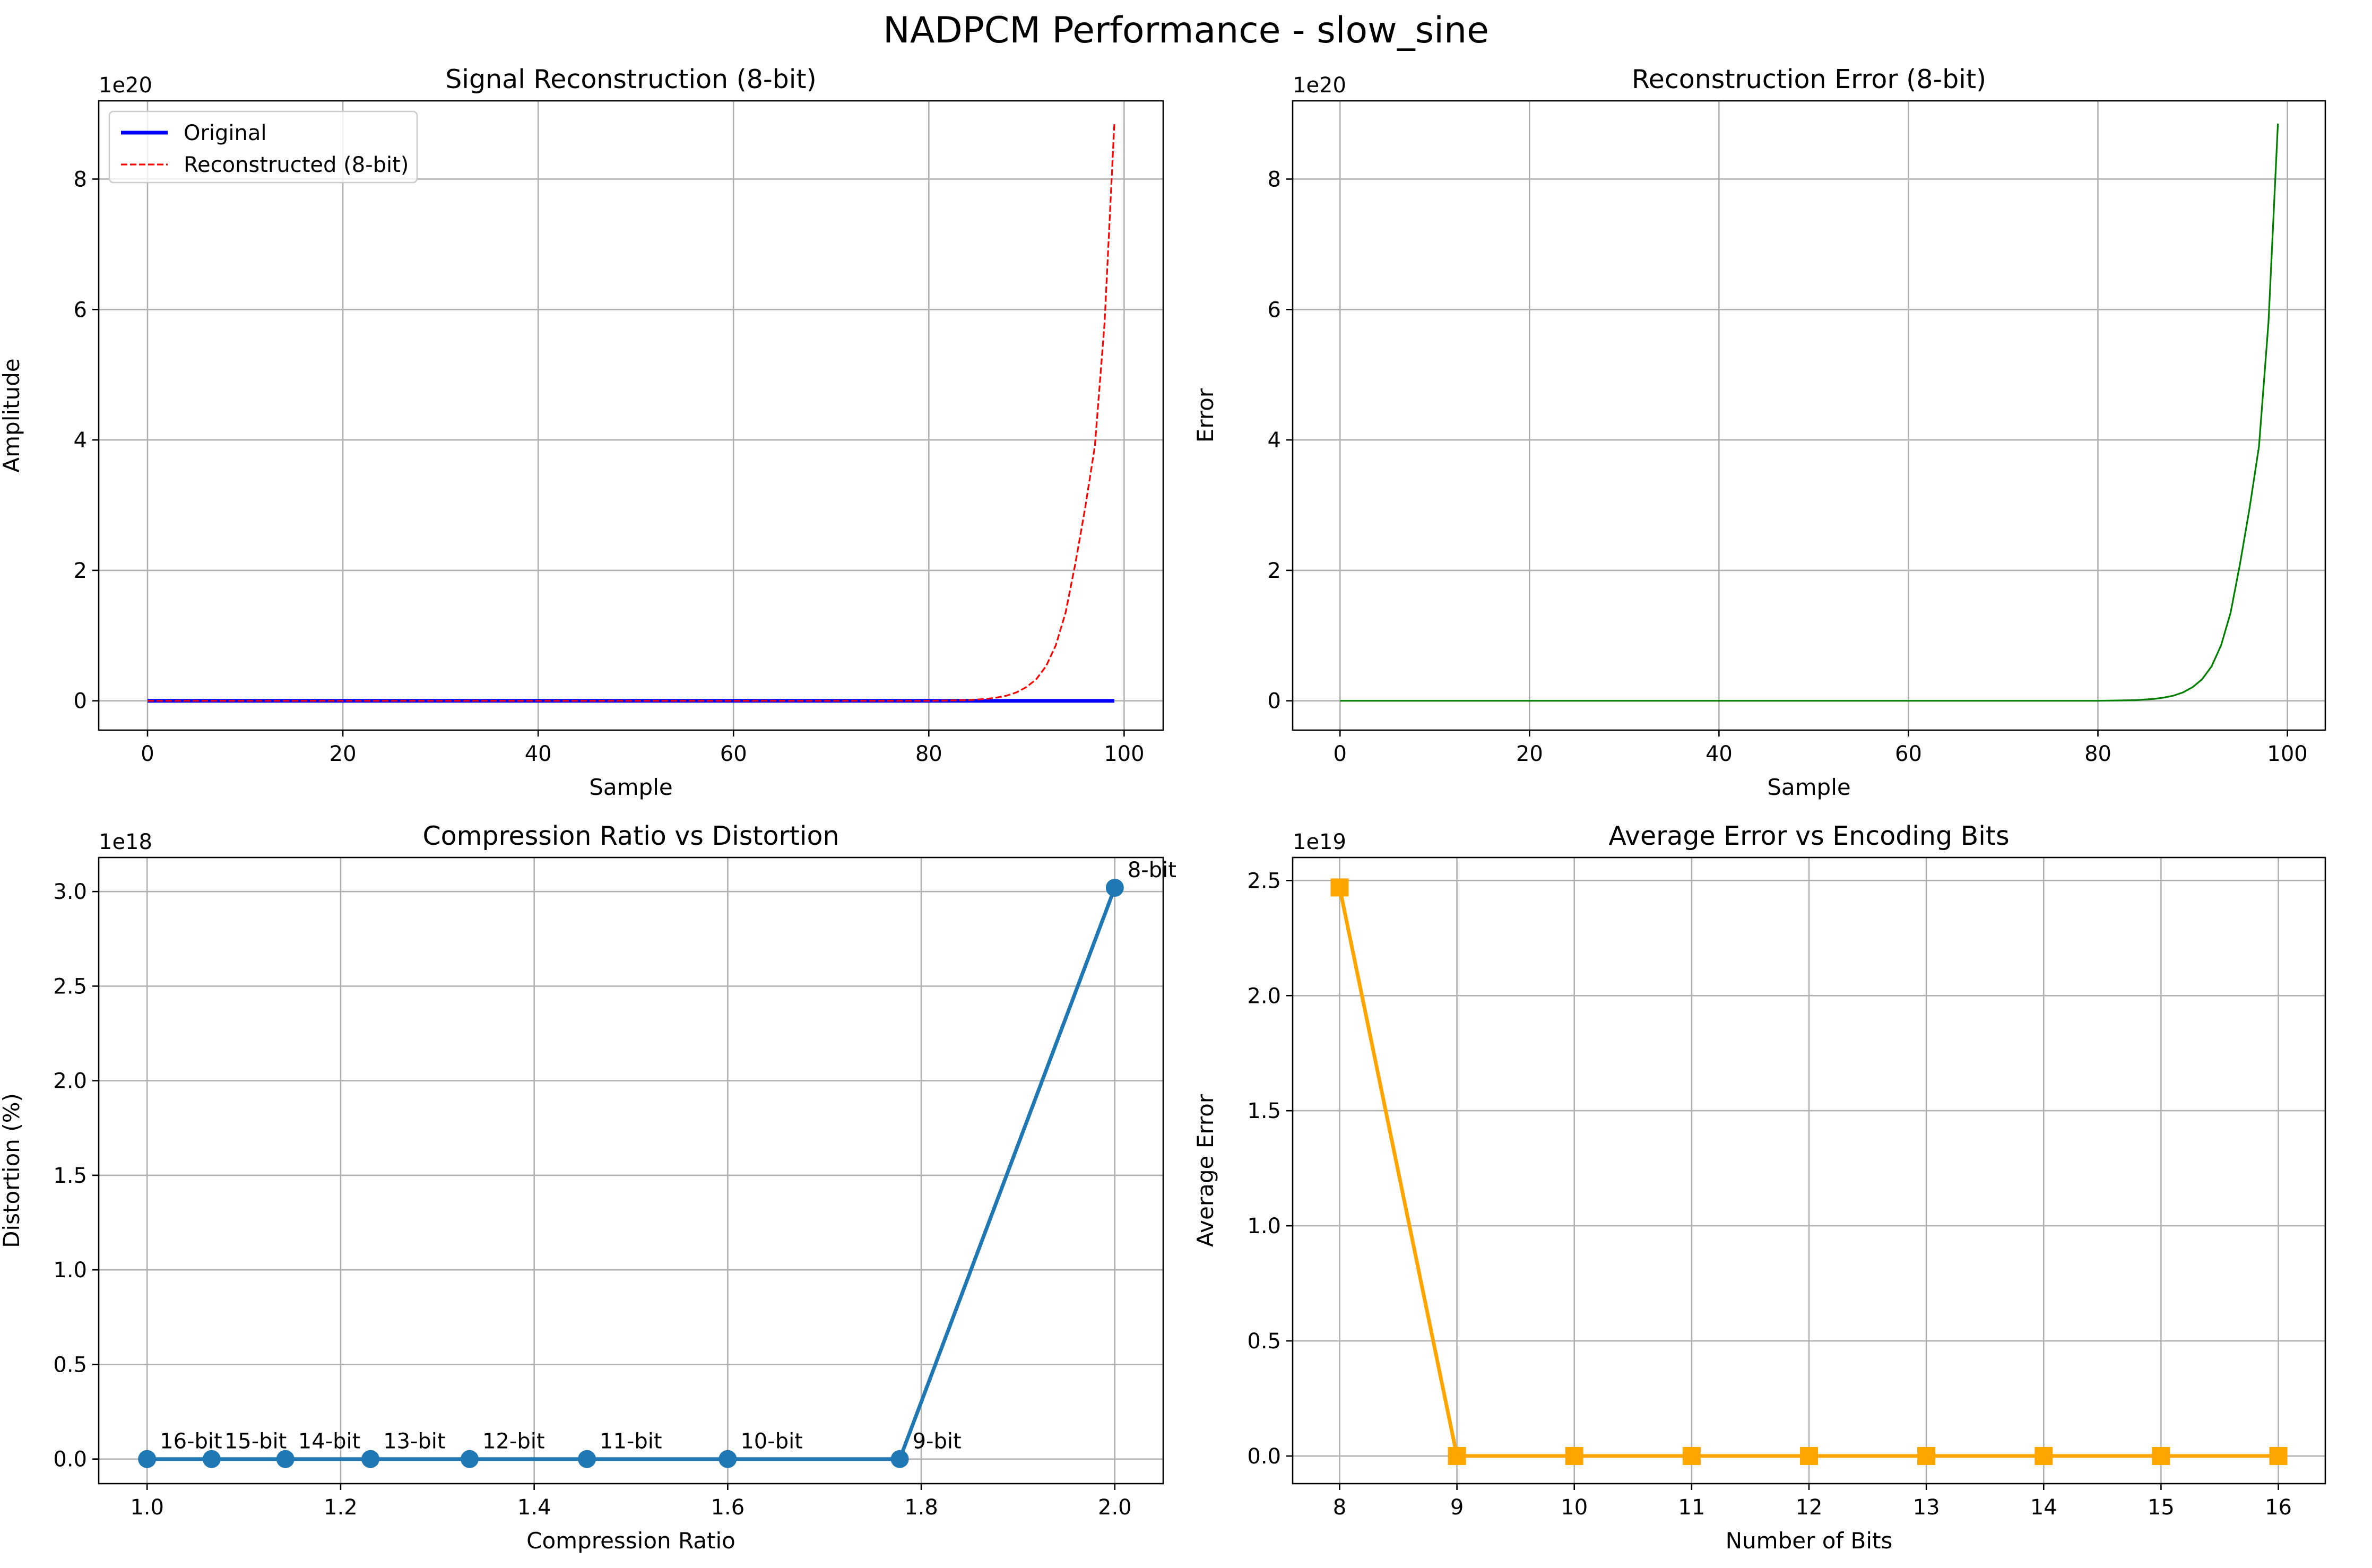 This screenshot has height=1568, width=2372. What do you see at coordinates (1264, 1111) in the screenshot?
I see `y-tick-label: 1.5` at bounding box center [1264, 1111].